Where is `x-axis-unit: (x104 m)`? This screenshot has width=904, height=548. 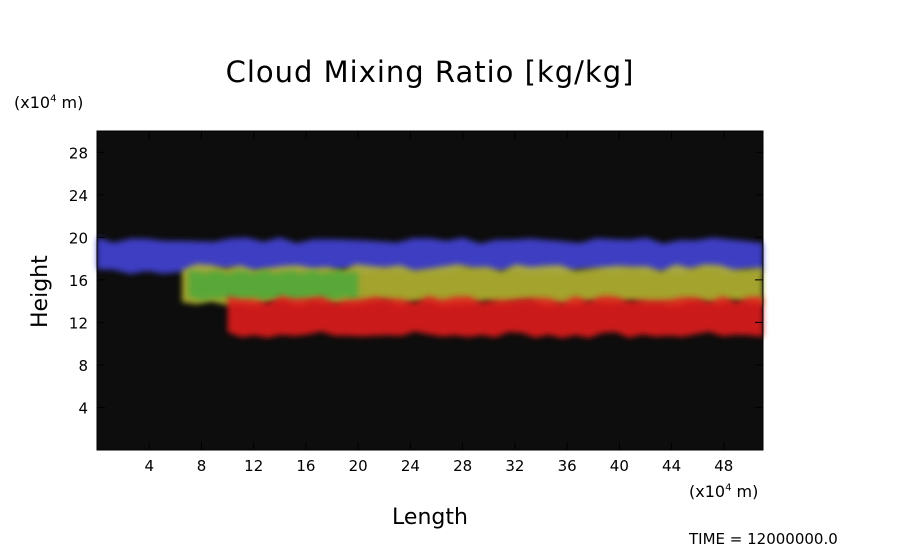 x-axis-unit: (x104 m) is located at coordinates (723, 491).